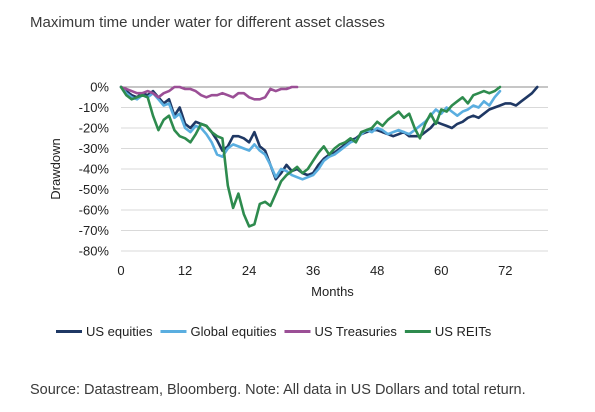 Image resolution: width=595 pixels, height=412 pixels. Describe the element at coordinates (94, 210) in the screenshot. I see `y-tick-label: -60%` at that location.